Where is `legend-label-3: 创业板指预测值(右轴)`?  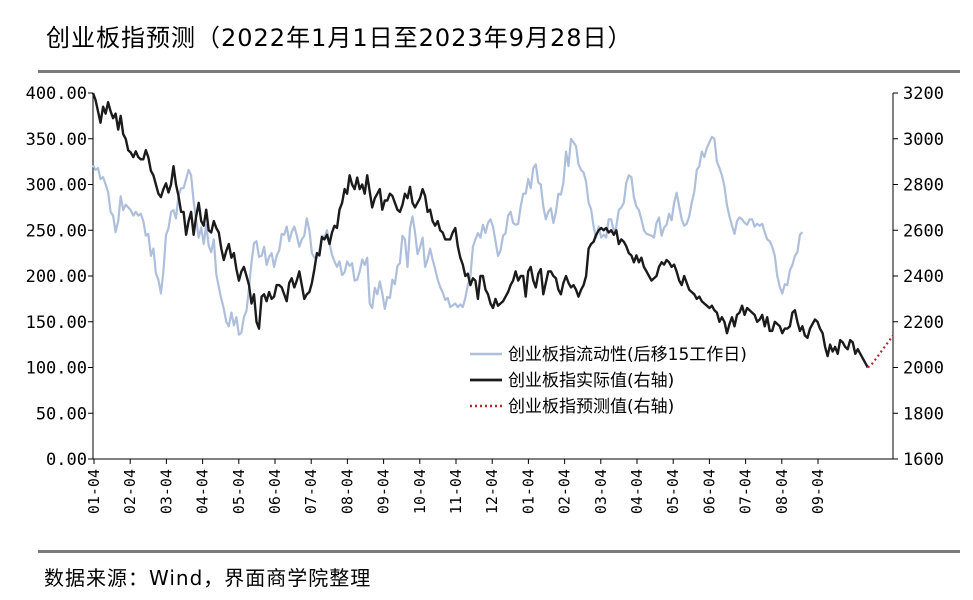 legend-label-3: 创业板指预测值(右轴) is located at coordinates (591, 407).